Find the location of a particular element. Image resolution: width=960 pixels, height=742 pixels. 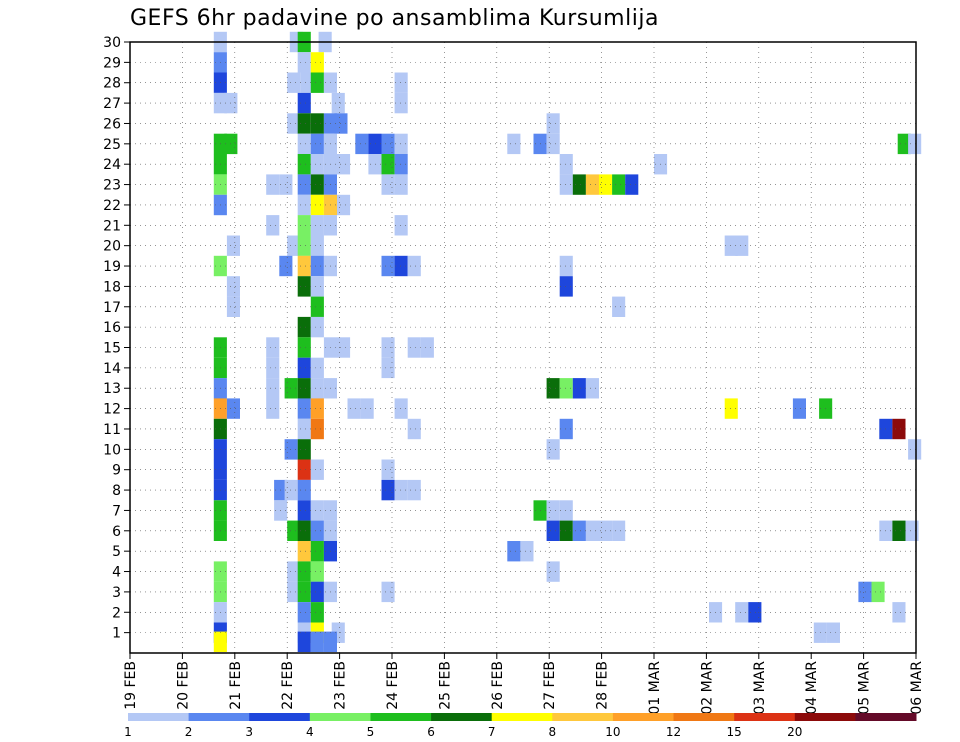

colorbar-label: 7 is located at coordinates (492, 732).